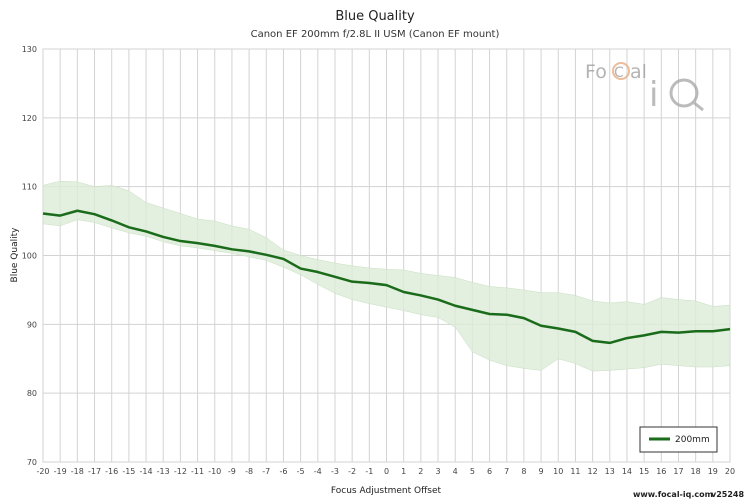  Describe the element at coordinates (163, 471) in the screenshot. I see `x-tick-label: -13` at that location.